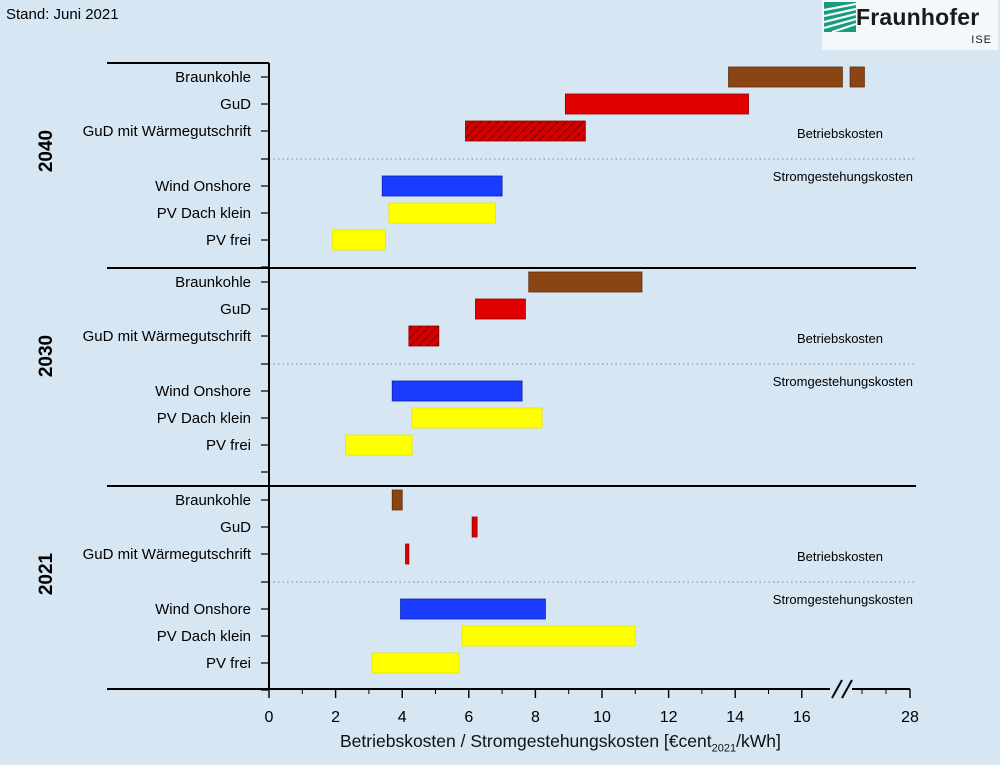 The height and width of the screenshot is (765, 1000). What do you see at coordinates (402, 717) in the screenshot?
I see `x-tick-label: 4` at bounding box center [402, 717].